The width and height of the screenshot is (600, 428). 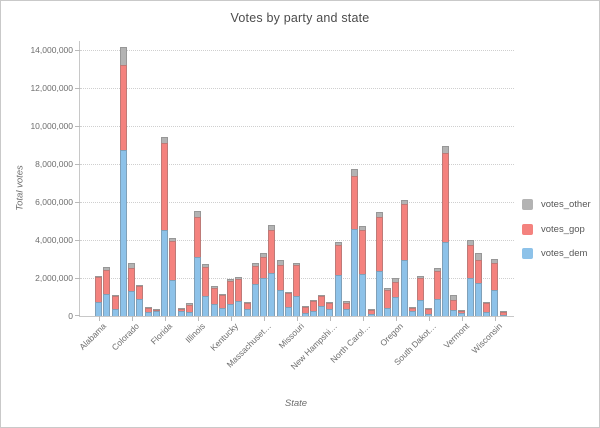 I want to click on bar-segment-votes_gop-georgia, so click(x=173, y=260).